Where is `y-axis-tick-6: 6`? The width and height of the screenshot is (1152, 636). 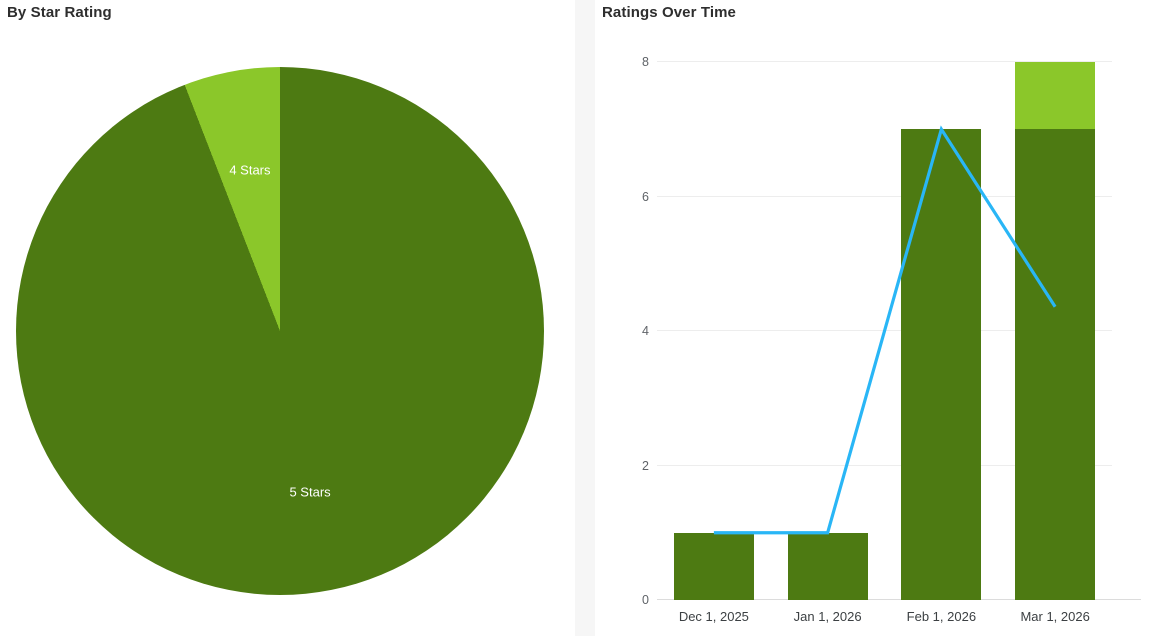 y-axis-tick-6: 6 is located at coordinates (645, 196).